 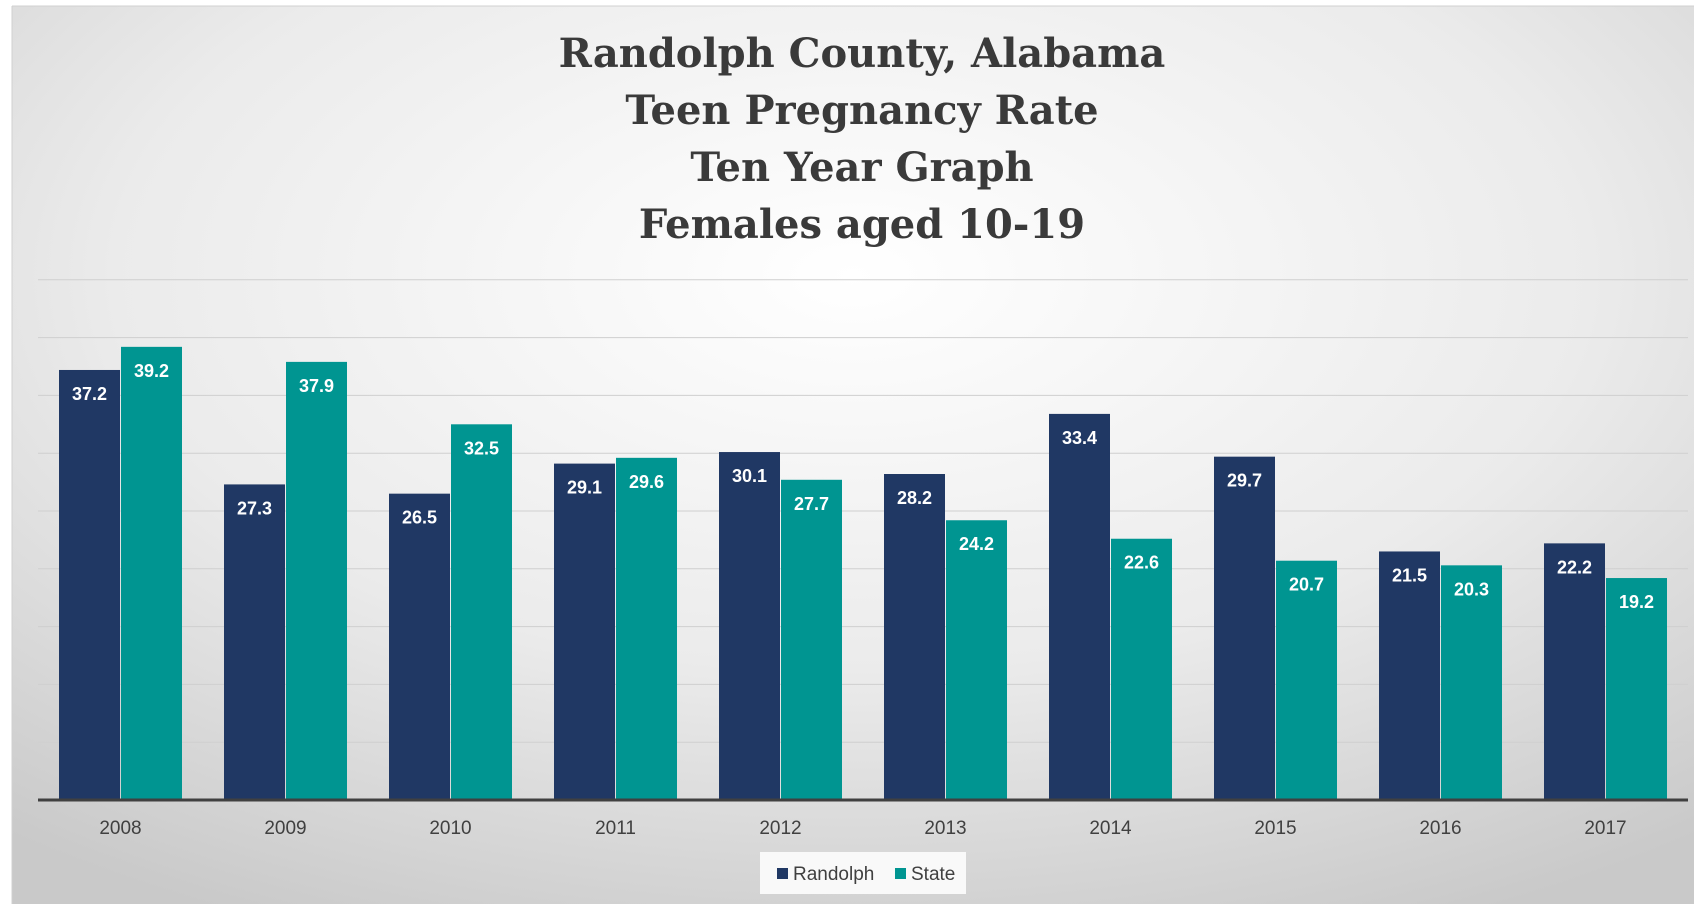 I want to click on x-tick-label-2012: 2012, so click(x=780, y=828).